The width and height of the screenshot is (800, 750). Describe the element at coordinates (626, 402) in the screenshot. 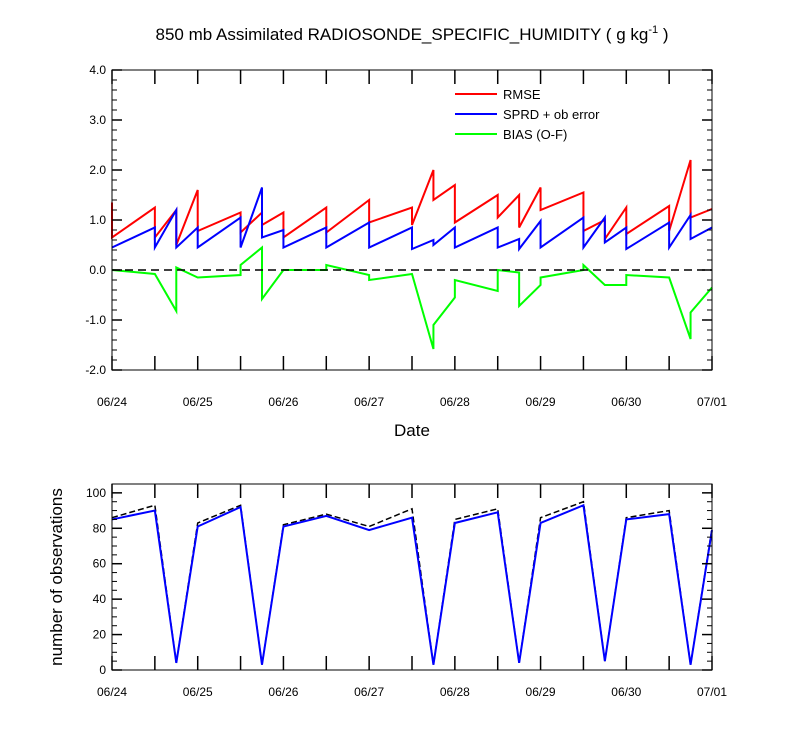

I see `top-x-tick-label: 06/30` at that location.